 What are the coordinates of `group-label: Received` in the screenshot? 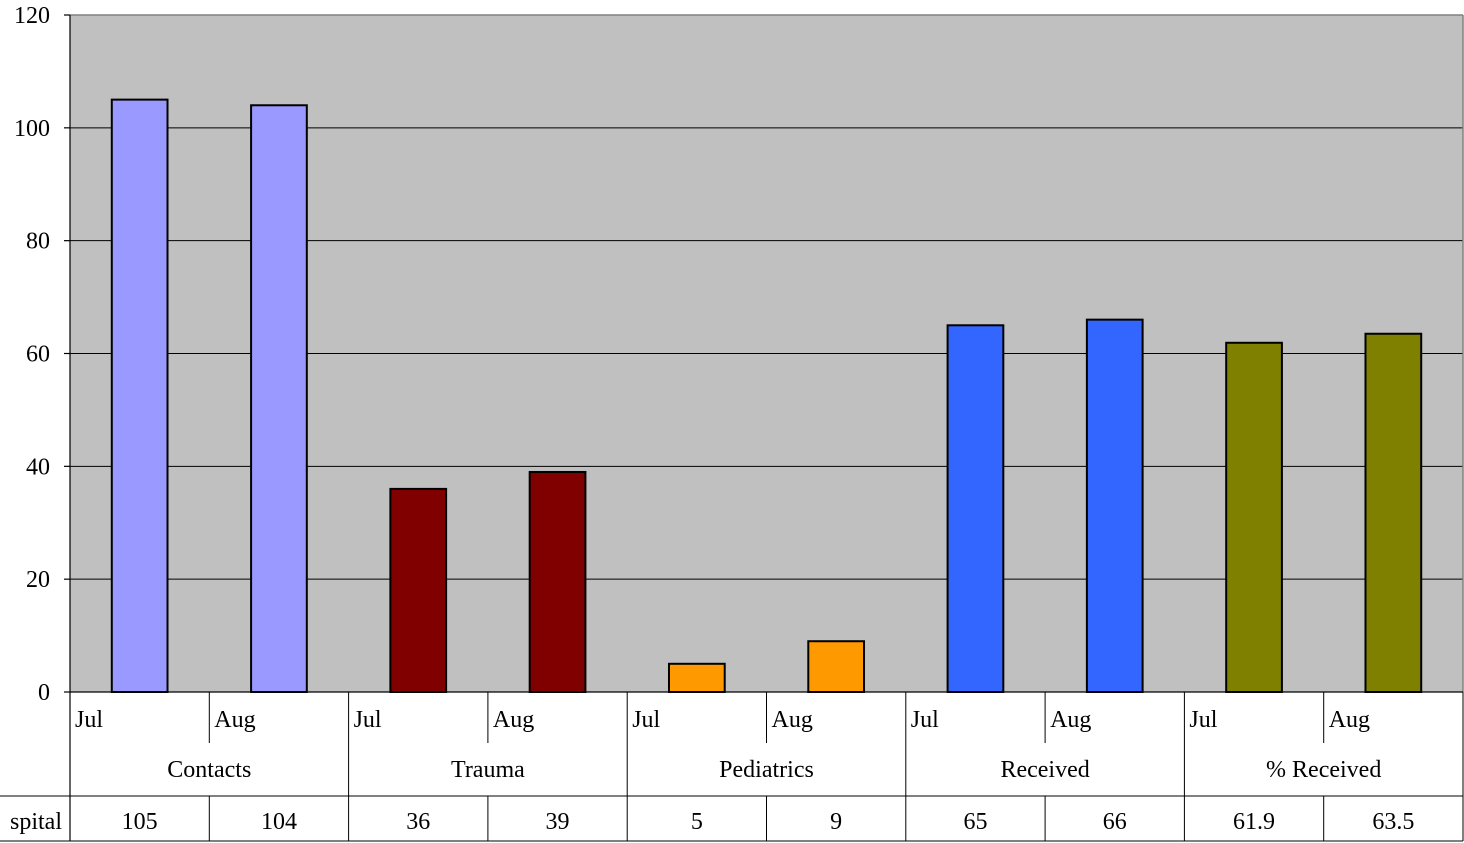 It's located at (1044, 770).